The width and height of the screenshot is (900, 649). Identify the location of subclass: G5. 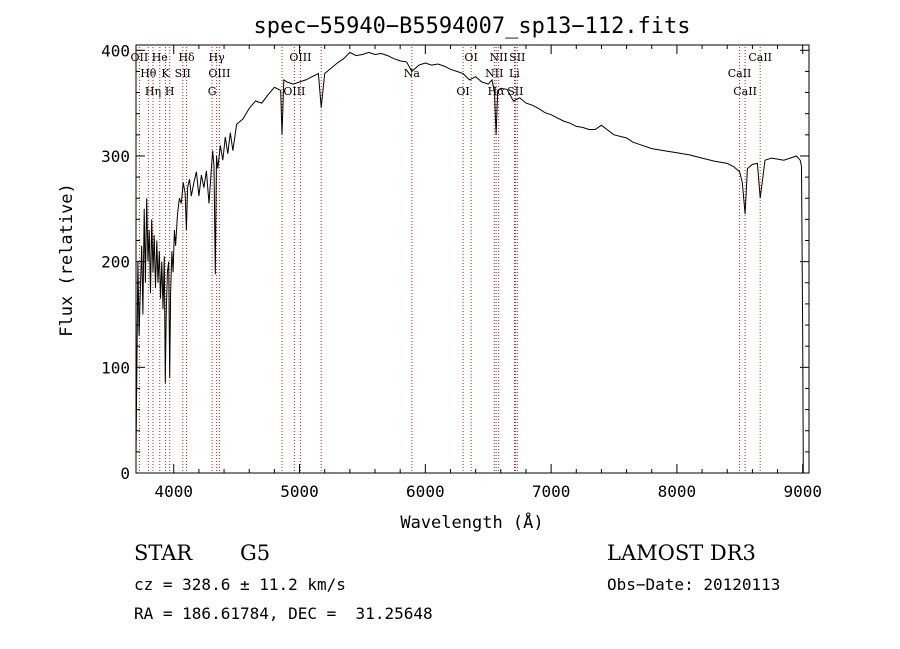
(255, 553).